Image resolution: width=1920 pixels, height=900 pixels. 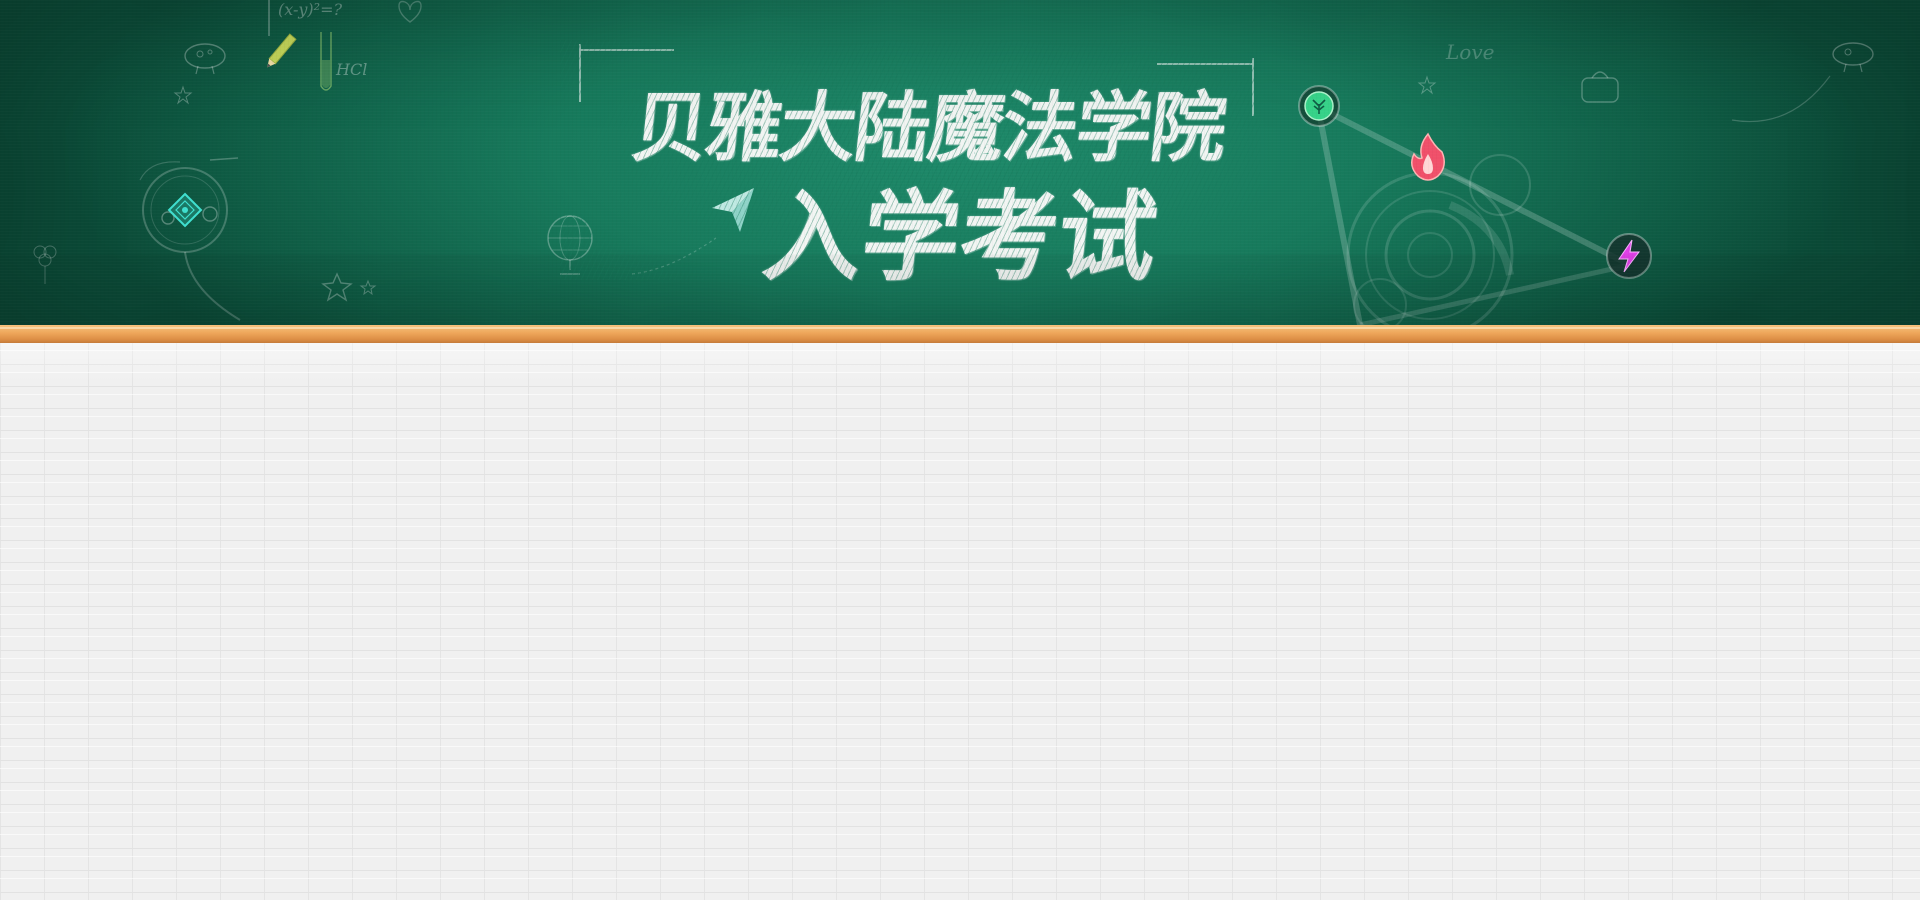 I want to click on love-text: Love, so click(x=1470, y=52).